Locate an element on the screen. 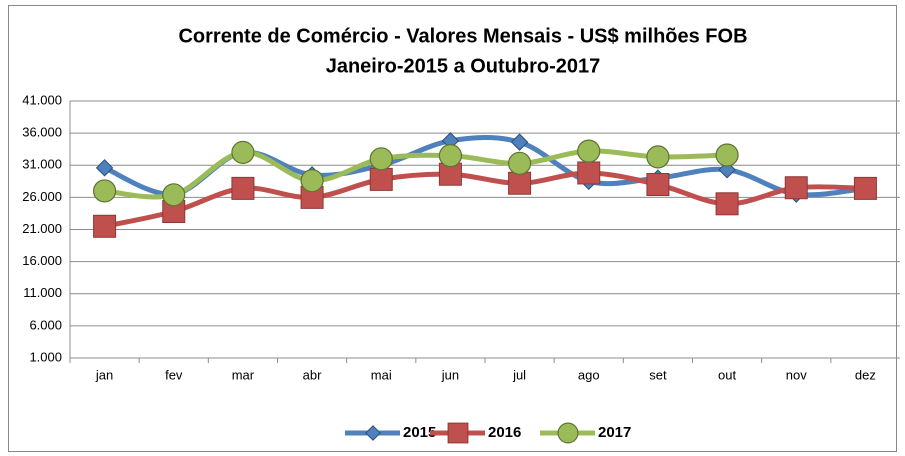 The width and height of the screenshot is (905, 456). x-tick-label: mar is located at coordinates (243, 374).